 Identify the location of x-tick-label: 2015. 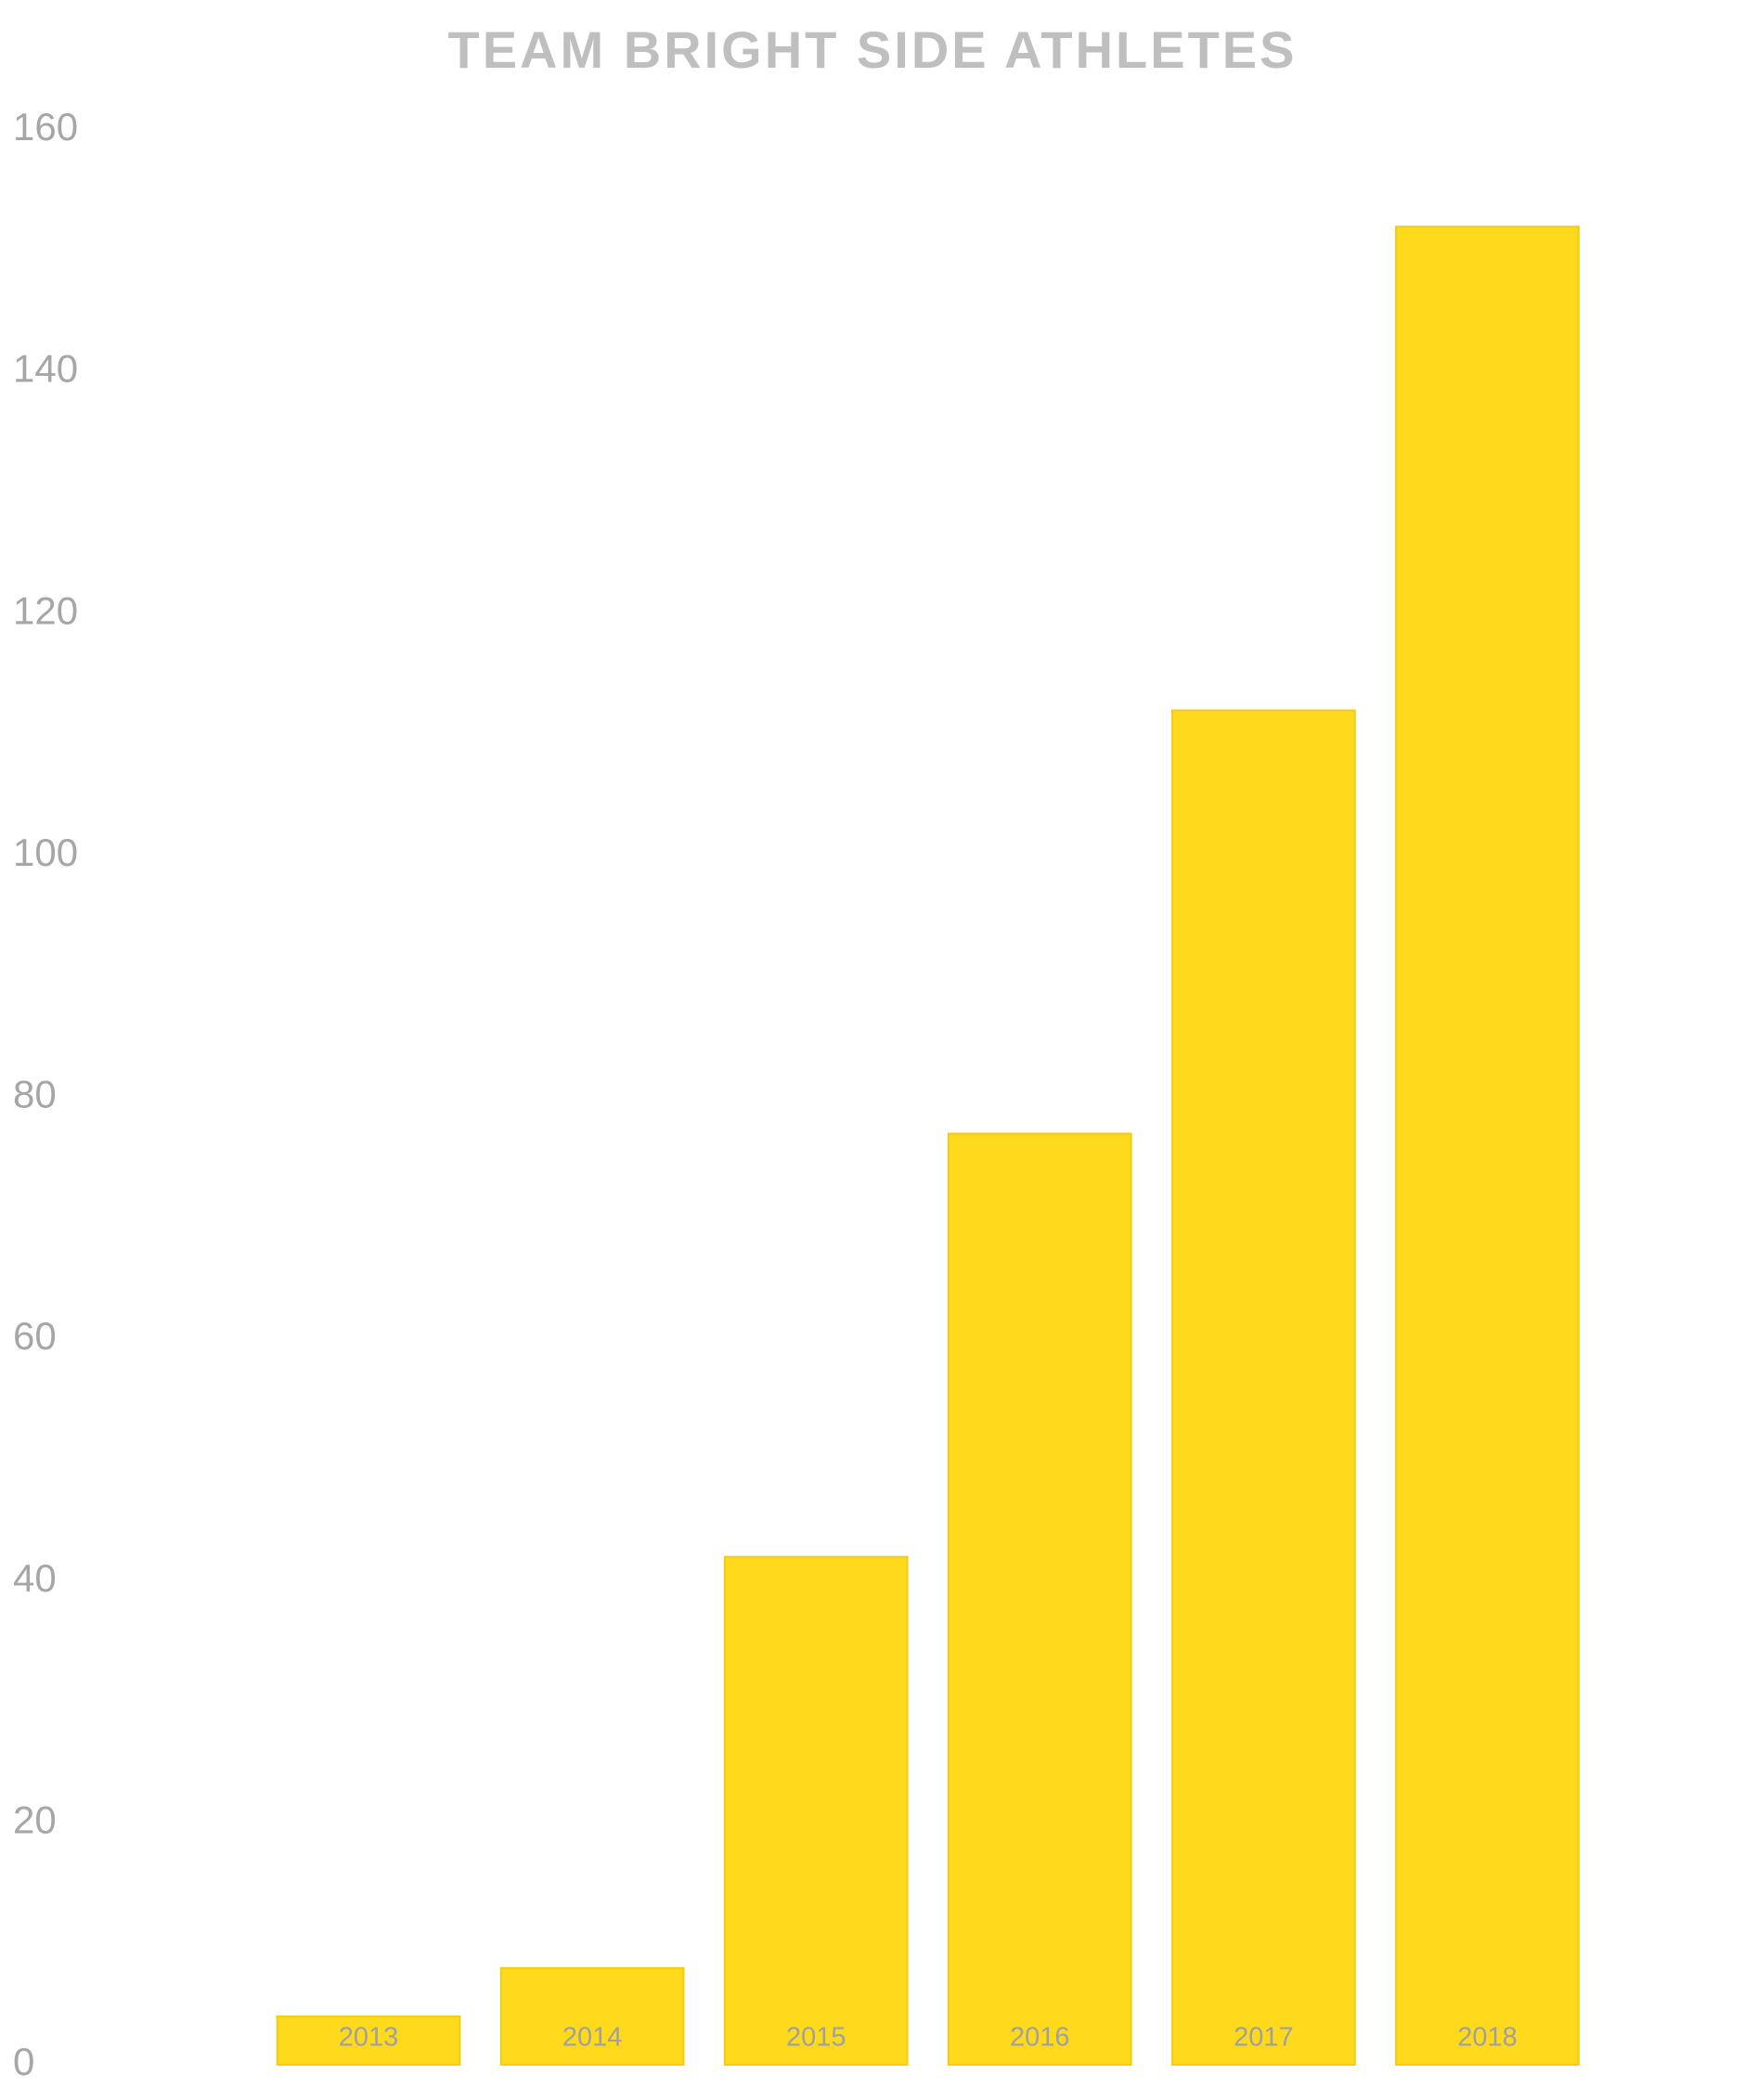
(816, 2038).